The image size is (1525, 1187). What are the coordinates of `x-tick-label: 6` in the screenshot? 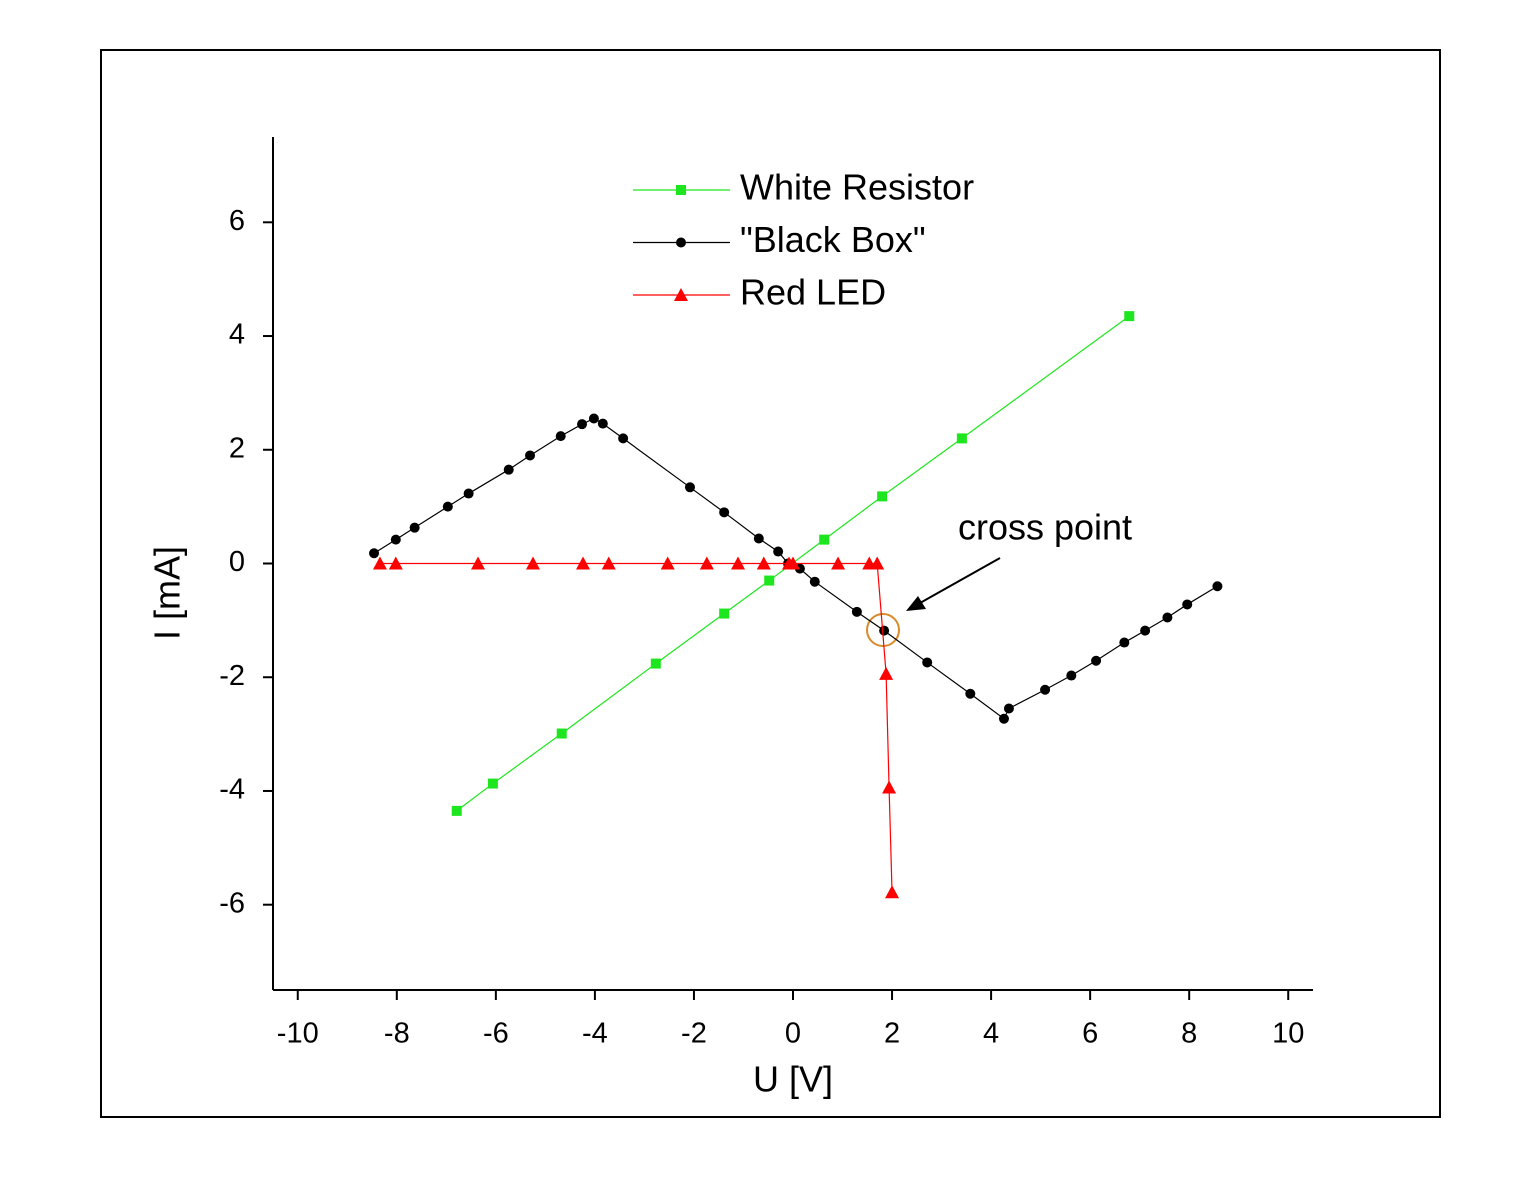 It's located at (1090, 1034).